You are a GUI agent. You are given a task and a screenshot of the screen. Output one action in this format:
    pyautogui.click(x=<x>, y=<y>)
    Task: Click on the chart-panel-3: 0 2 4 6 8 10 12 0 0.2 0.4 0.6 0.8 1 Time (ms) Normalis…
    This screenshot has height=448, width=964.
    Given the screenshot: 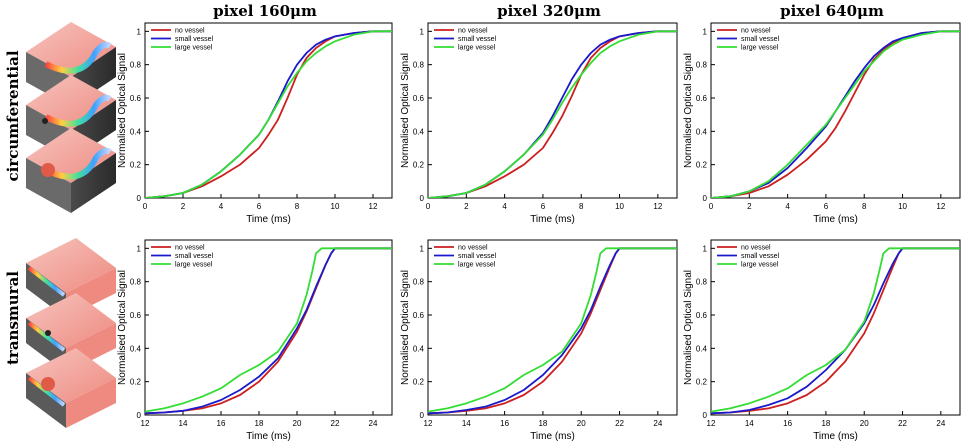 What is the action you would take?
    pyautogui.click(x=822, y=123)
    